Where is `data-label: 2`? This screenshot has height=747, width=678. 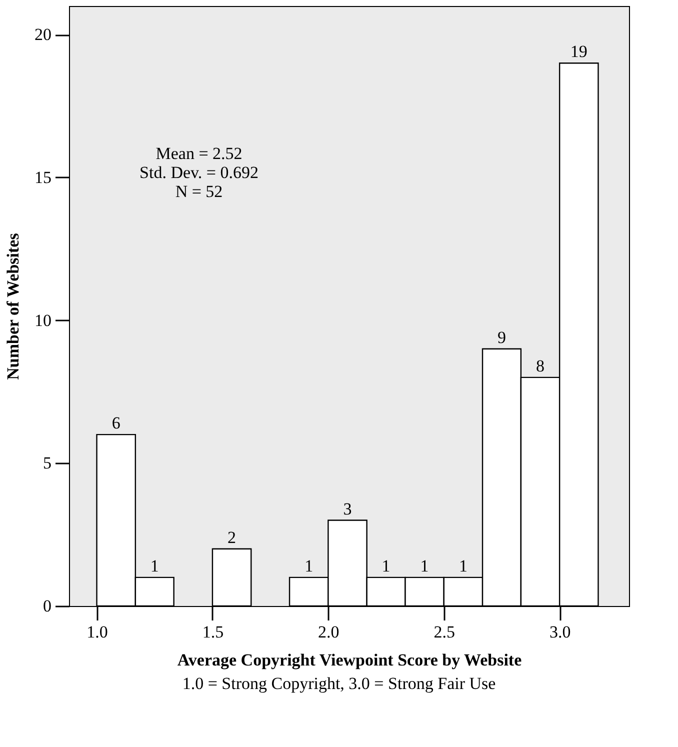
data-label: 2 is located at coordinates (232, 537).